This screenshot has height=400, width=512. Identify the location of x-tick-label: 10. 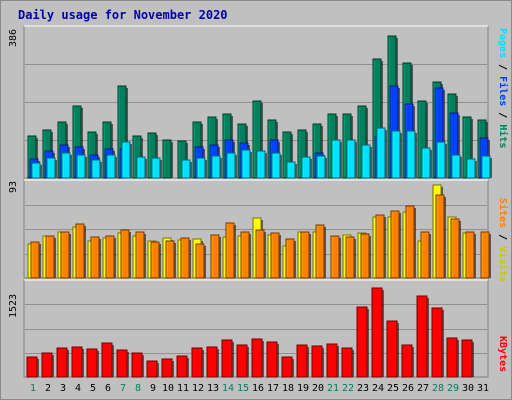
(168, 388).